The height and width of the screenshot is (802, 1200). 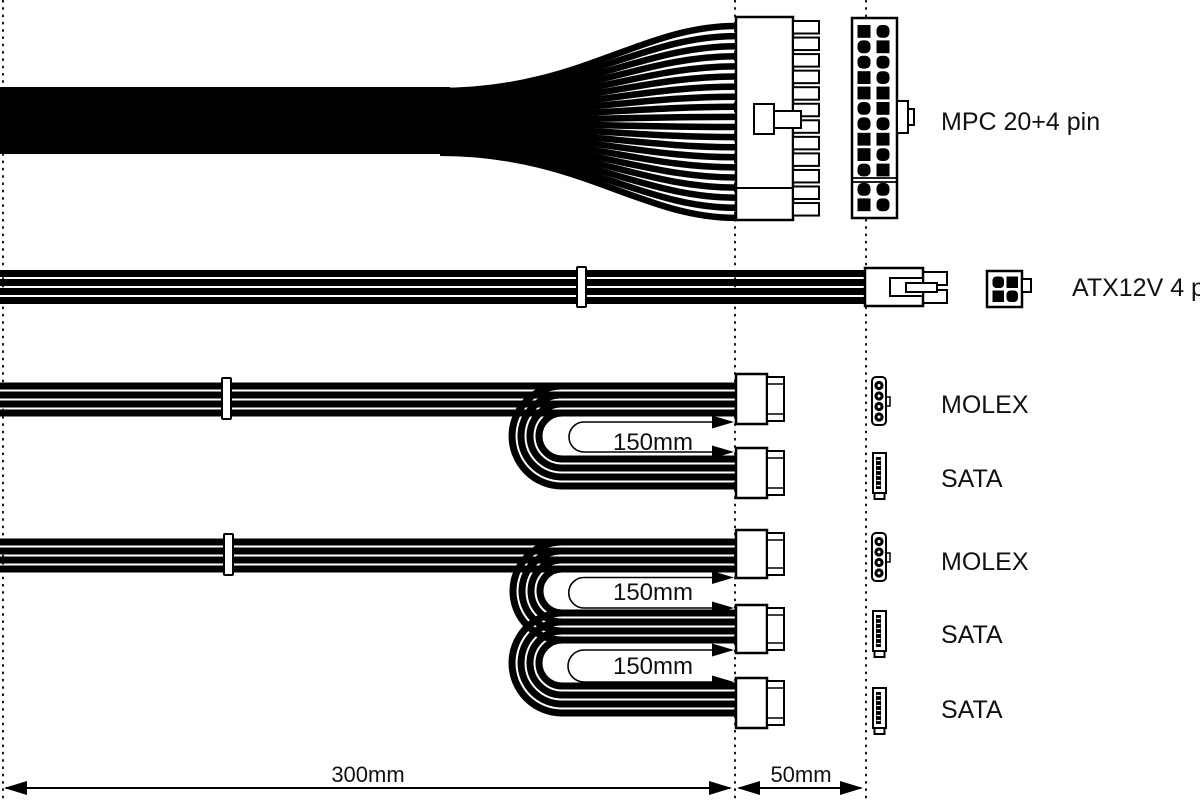 I want to click on label-atx12v-4-pin: ATX12V 4 pin, so click(x=1136, y=288).